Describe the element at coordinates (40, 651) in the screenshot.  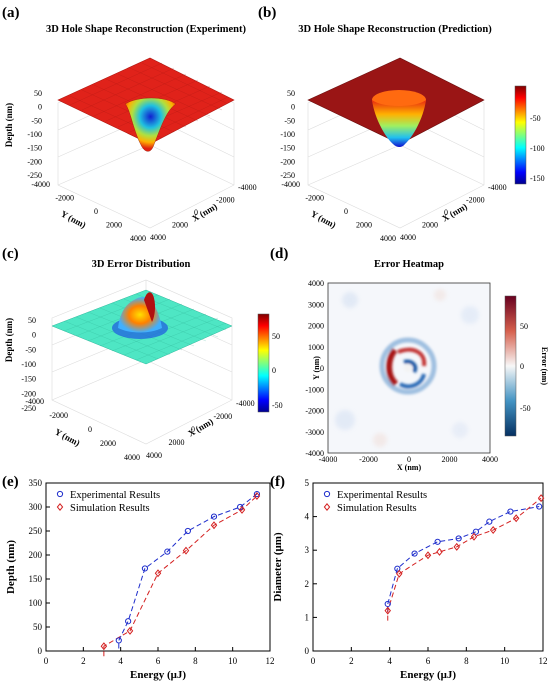
I see `y-tick-label: 0` at that location.